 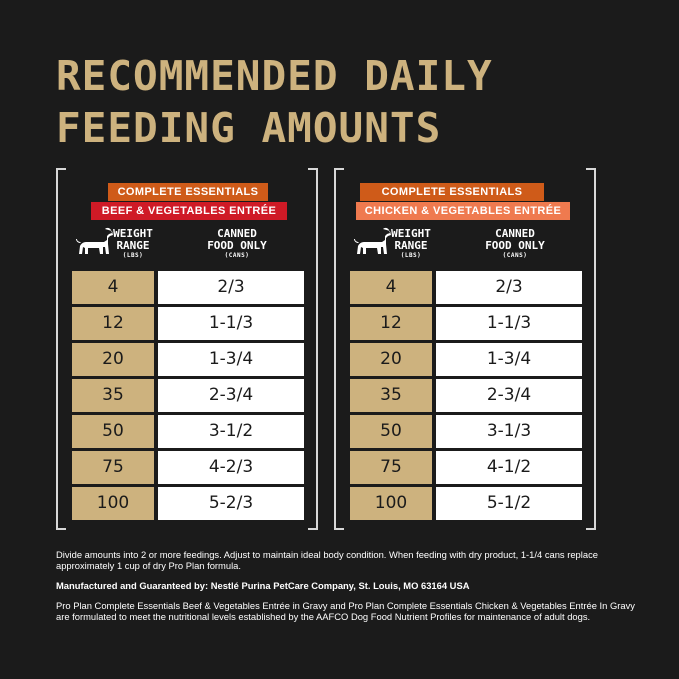 I want to click on product-name-badge: BEEF & VEGETABLES ENTRÉE, so click(x=189, y=211).